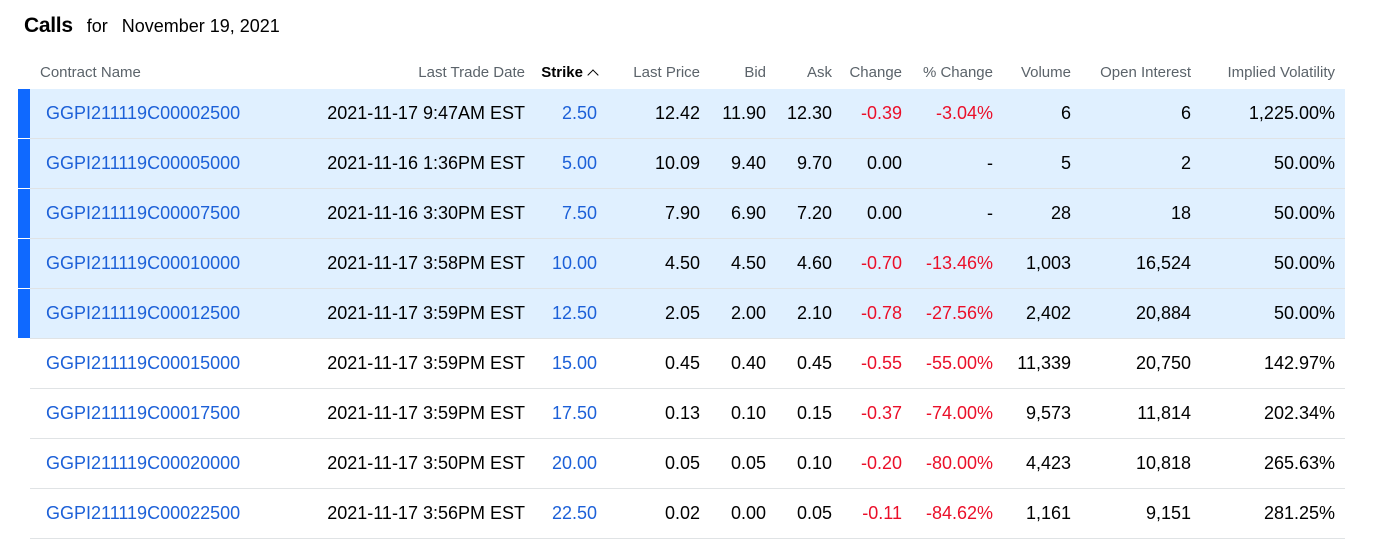 The image size is (1375, 547). What do you see at coordinates (648, 363) in the screenshot?
I see `last-price-cell: 0.45` at bounding box center [648, 363].